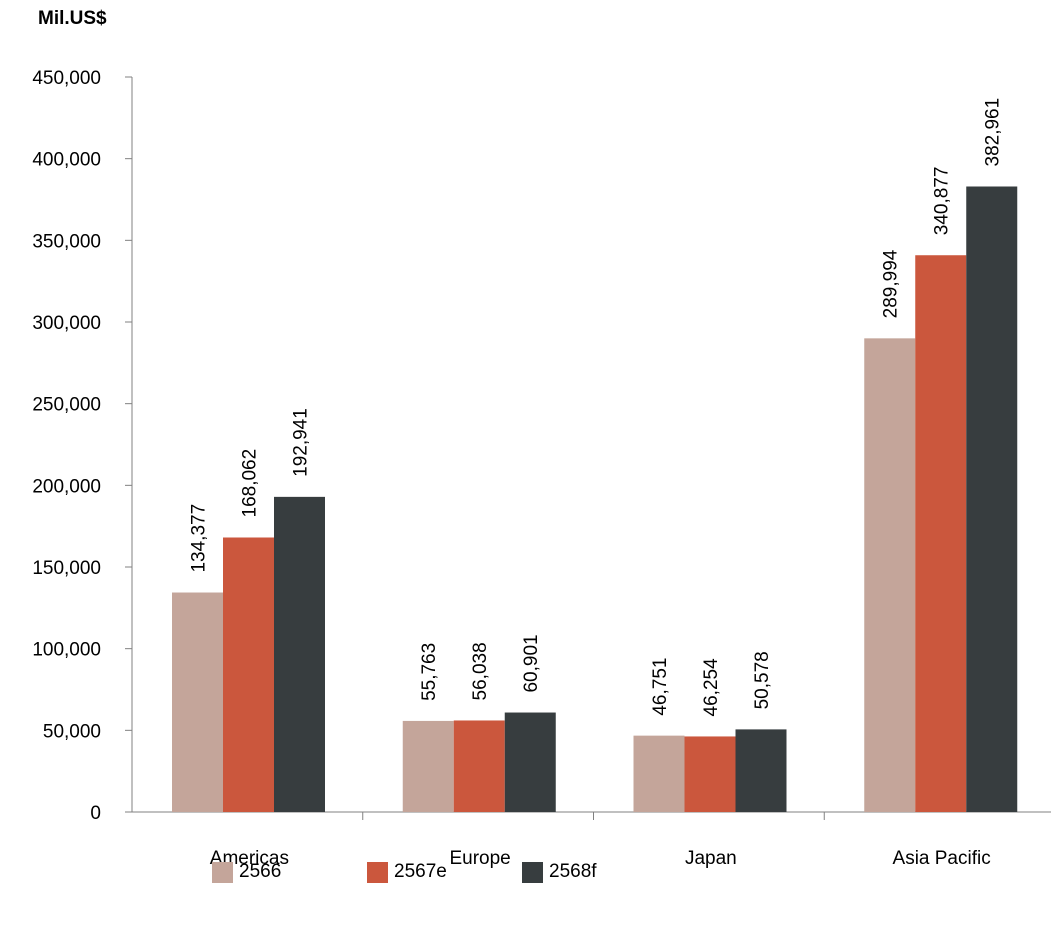 The image size is (1051, 942). Describe the element at coordinates (479, 858) in the screenshot. I see `x-tick-label: Europe` at that location.